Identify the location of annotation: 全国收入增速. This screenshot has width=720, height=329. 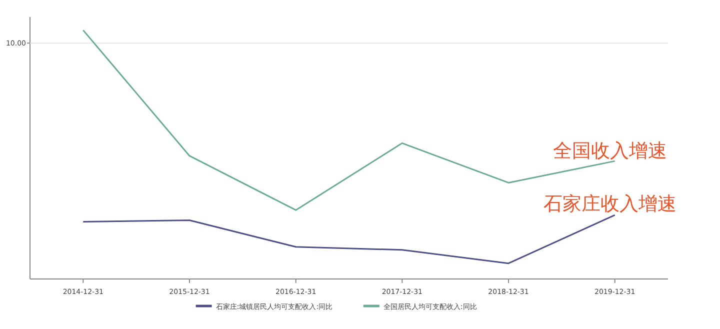
(610, 151).